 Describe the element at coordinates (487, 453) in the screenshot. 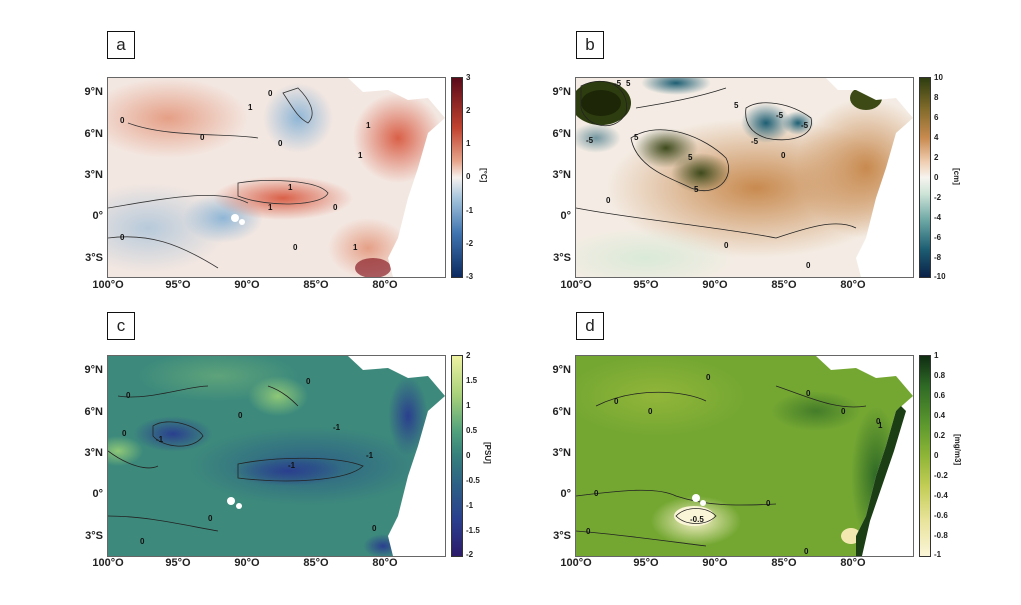

I see `colorbar-unit: [PSU]` at that location.